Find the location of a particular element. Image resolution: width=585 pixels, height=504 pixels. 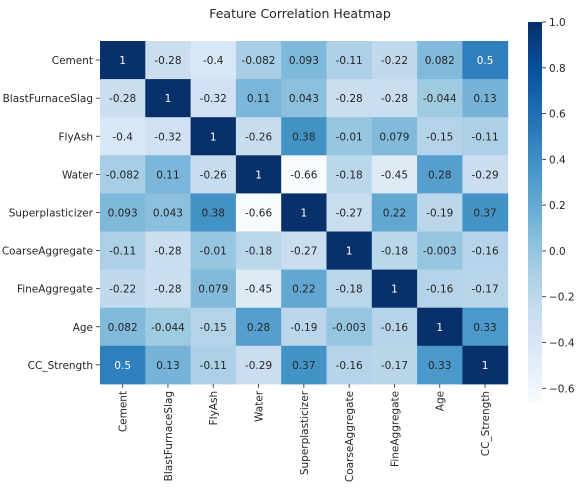

heatmap-value-label: -0.003 is located at coordinates (440, 252).